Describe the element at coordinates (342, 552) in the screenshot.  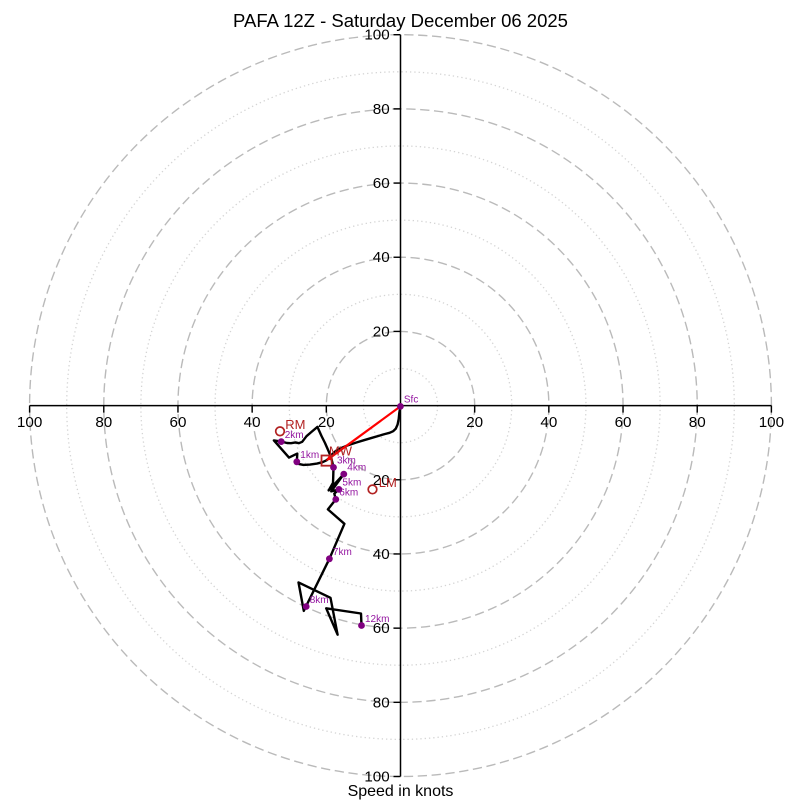
I see `svg-text: 7km` at that location.